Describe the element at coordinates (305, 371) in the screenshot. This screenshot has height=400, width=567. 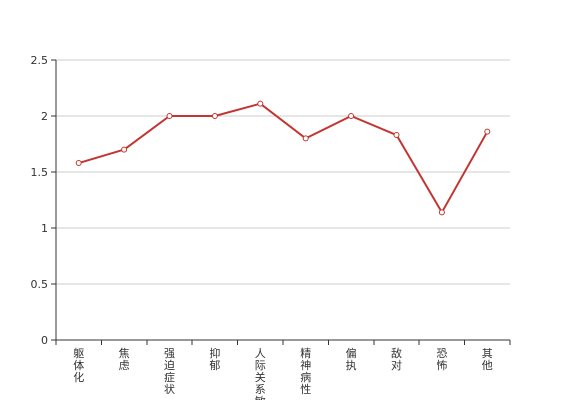
I see `x-tick-label: 精神病性` at that location.